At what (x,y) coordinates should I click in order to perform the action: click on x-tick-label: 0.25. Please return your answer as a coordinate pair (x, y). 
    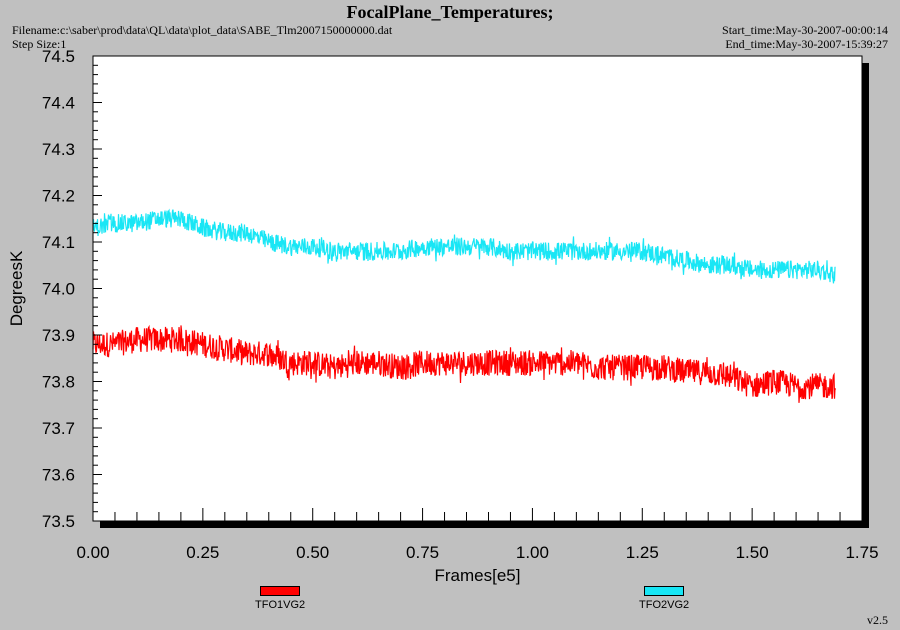
    Looking at the image, I should click on (202, 552).